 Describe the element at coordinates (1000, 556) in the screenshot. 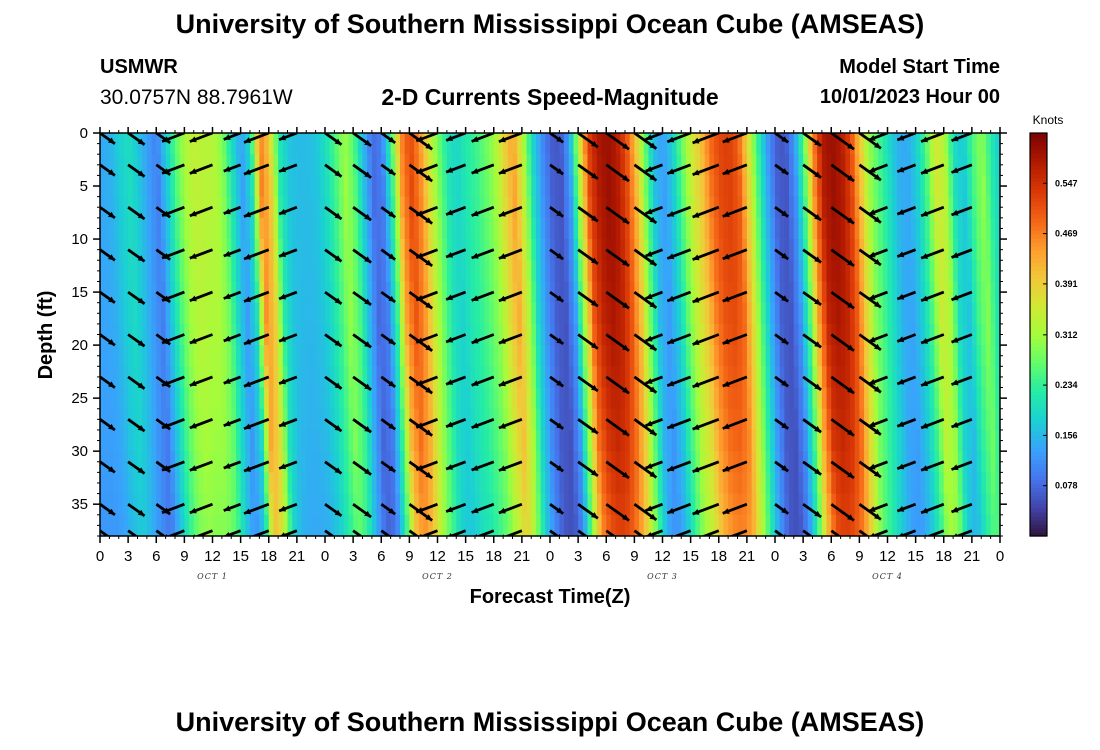

I see `x-tick-label: 0` at that location.